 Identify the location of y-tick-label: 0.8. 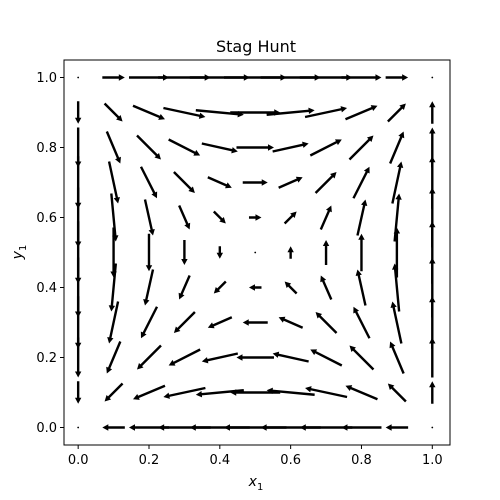
(46, 148).